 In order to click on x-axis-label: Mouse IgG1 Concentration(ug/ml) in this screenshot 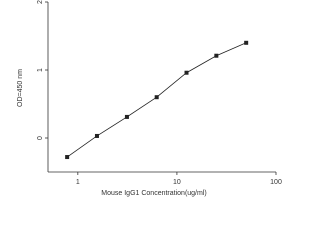, I will do `click(153, 193)`.